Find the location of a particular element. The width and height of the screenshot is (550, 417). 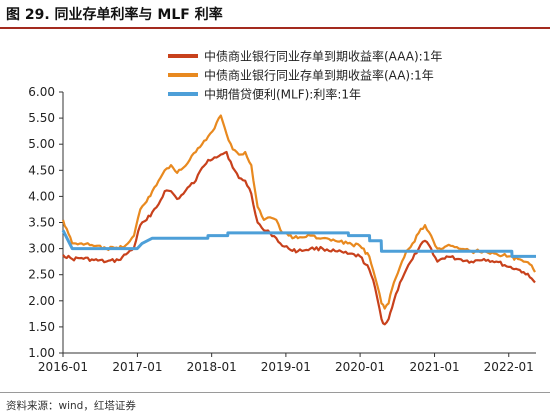

y-tick-label: 6.00 is located at coordinates (41, 92).